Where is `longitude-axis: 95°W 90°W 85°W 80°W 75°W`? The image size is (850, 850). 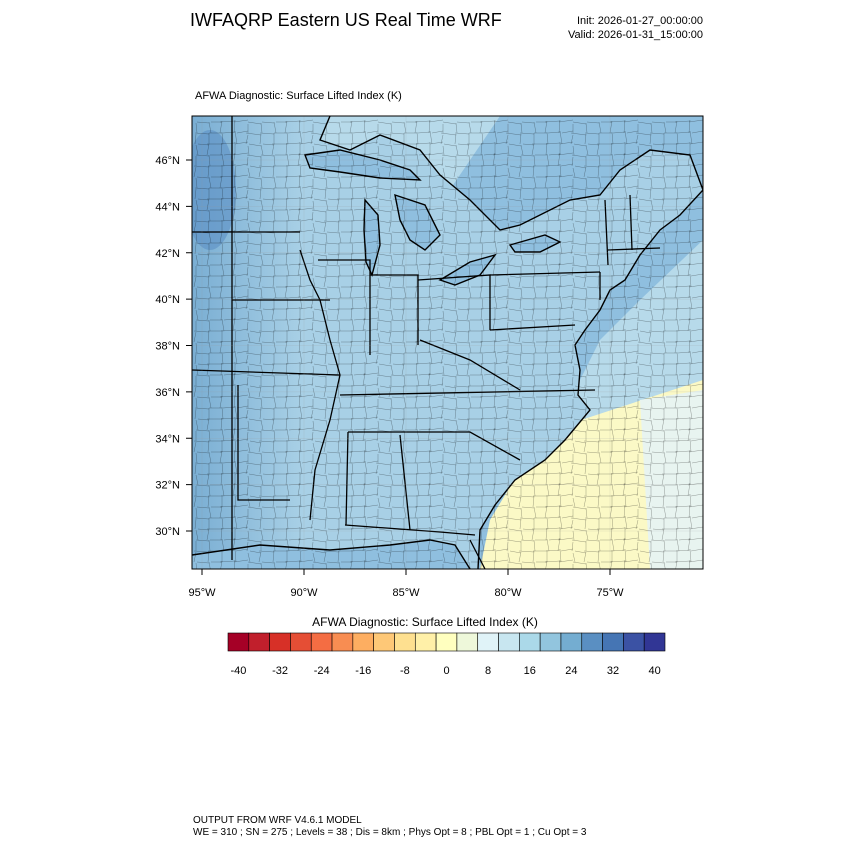
longitude-axis: 95°W 90°W 85°W 80°W 75°W is located at coordinates (406, 584).